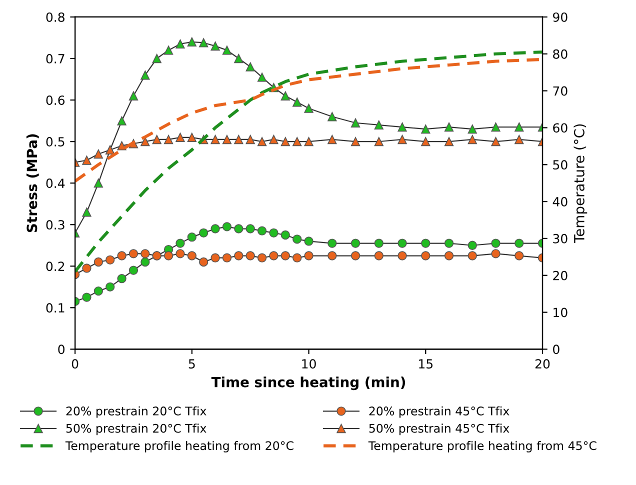 This screenshot has height=485, width=636. What do you see at coordinates (560, 128) in the screenshot?
I see `y2-tick-label: 60` at bounding box center [560, 128].